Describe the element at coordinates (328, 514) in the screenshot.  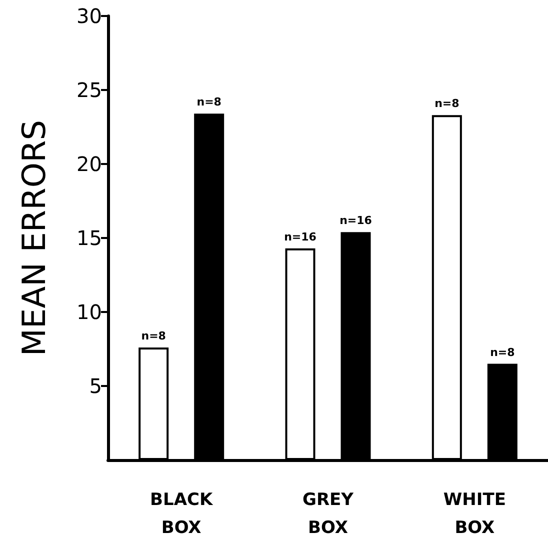
I see `x-tick-label: GREY BOX` at that location.